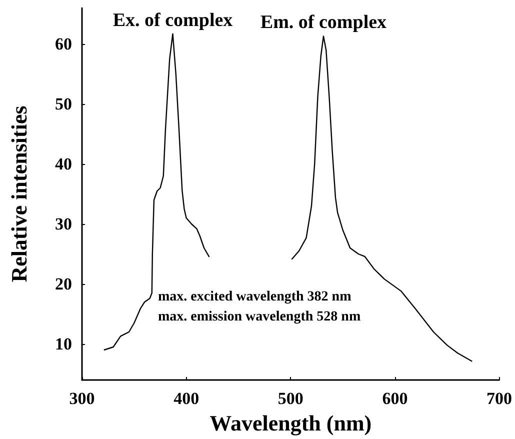  Describe the element at coordinates (63, 344) in the screenshot. I see `y-tick-label: 10` at that location.